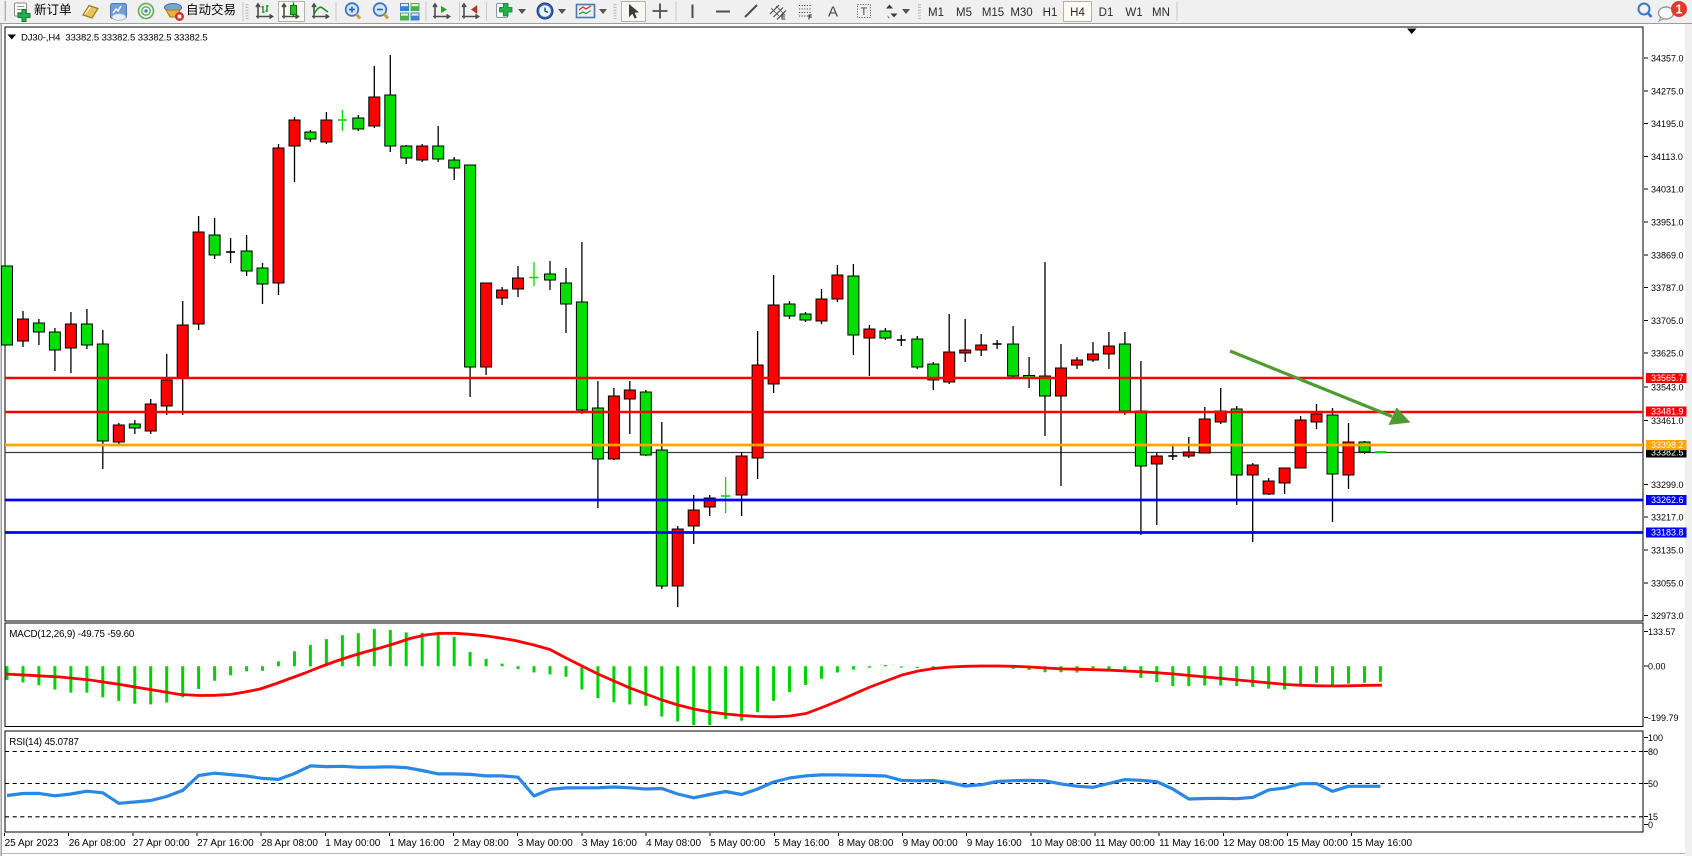 The height and width of the screenshot is (856, 1692). I want to click on svg-text: MN, so click(1161, 13).